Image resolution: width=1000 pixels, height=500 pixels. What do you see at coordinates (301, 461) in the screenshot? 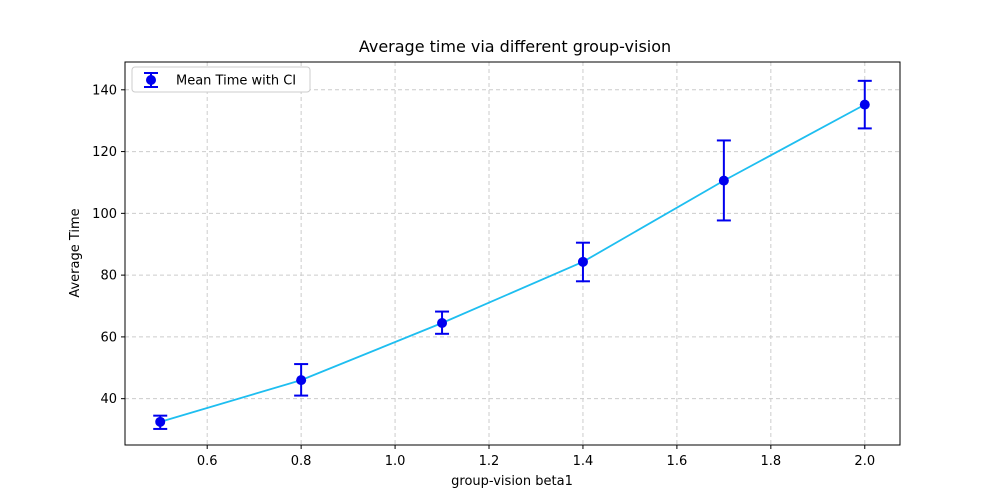
I see `x-tick-label: 0.8` at bounding box center [301, 461].